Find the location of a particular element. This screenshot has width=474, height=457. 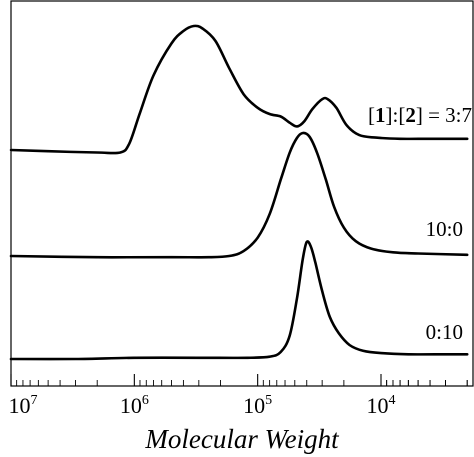

series-label-part: 1 is located at coordinates (380, 115).